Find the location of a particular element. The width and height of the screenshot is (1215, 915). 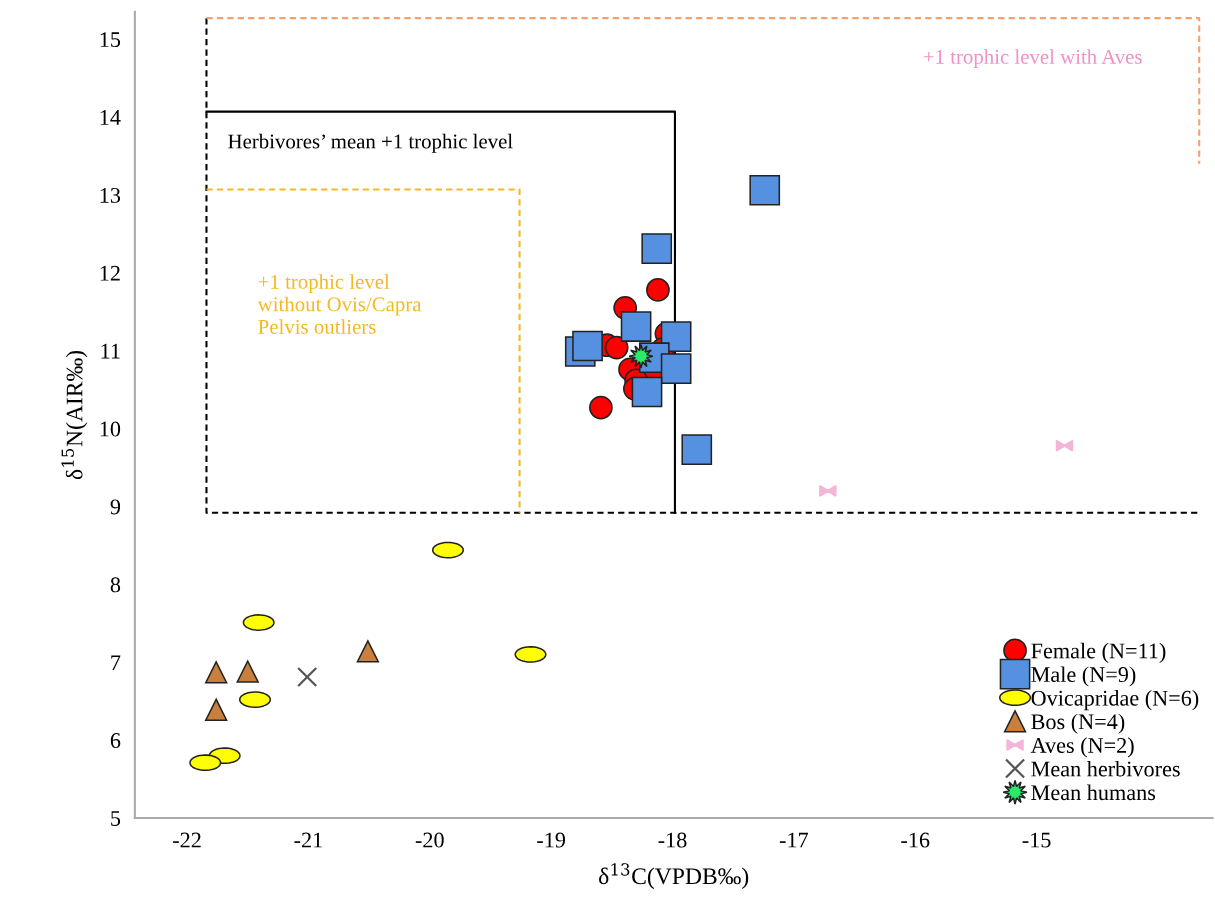

y-tick-label: 8 is located at coordinates (115, 585).